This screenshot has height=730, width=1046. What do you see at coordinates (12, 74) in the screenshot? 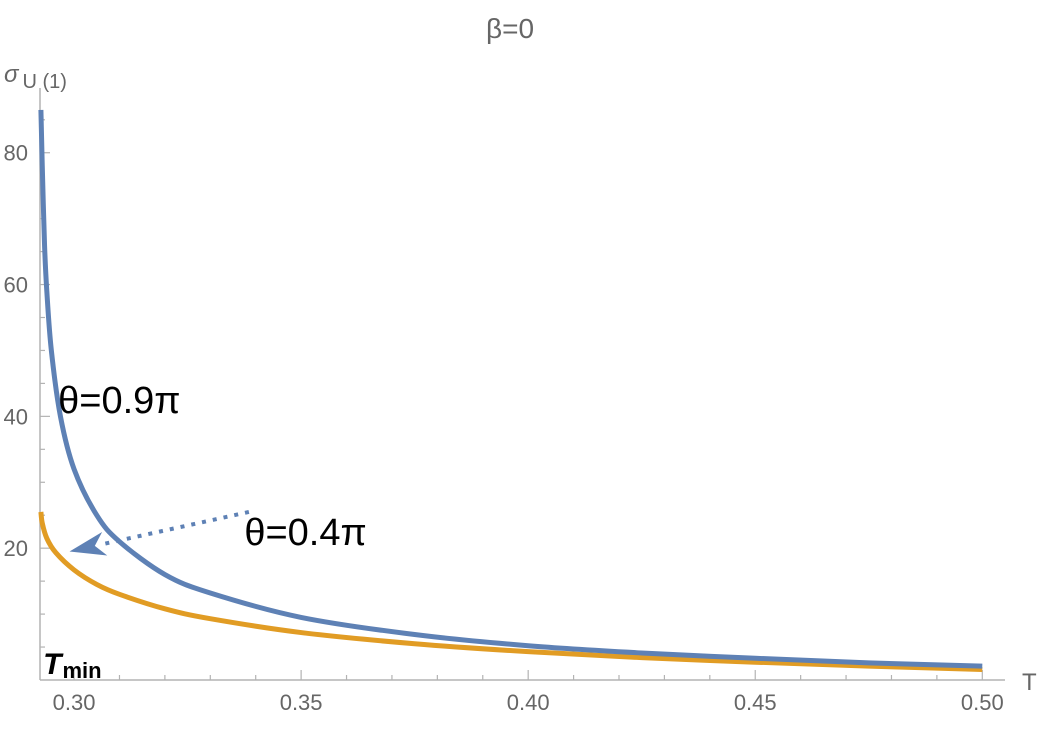
I see `y-axis-label-main: σ` at bounding box center [12, 74].